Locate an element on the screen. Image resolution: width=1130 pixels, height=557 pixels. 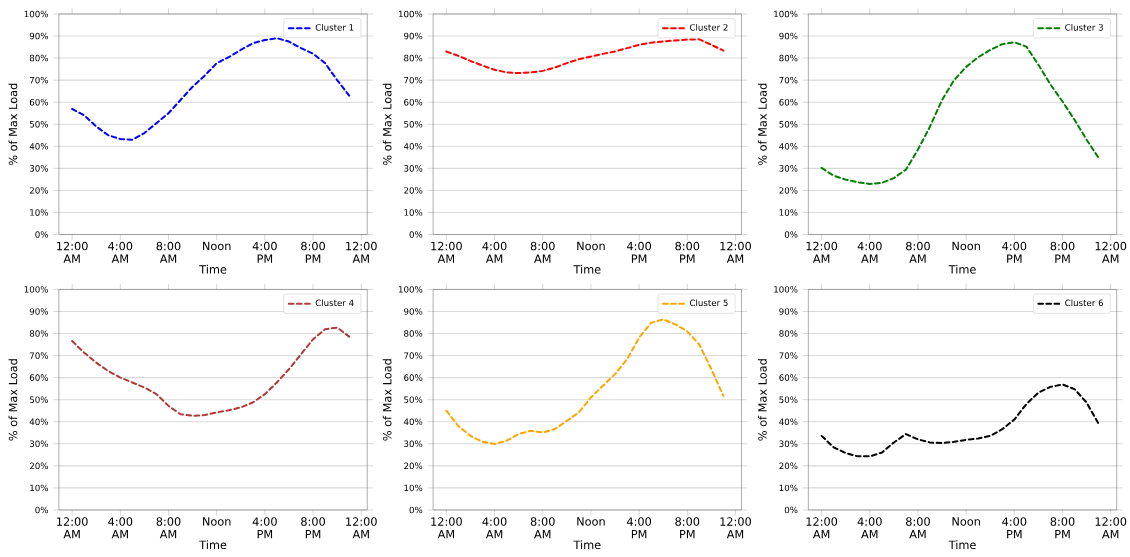
legend-label: Cluster 2 is located at coordinates (708, 27).